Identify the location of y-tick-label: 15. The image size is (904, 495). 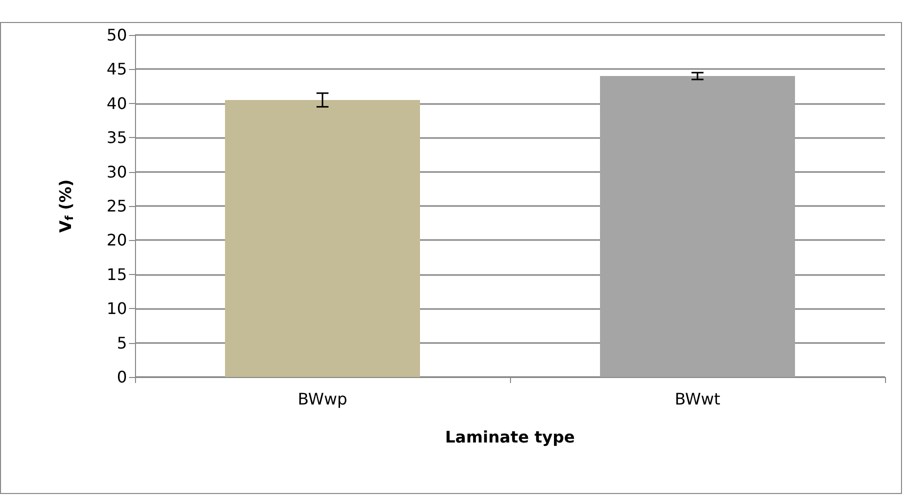
(116, 274).